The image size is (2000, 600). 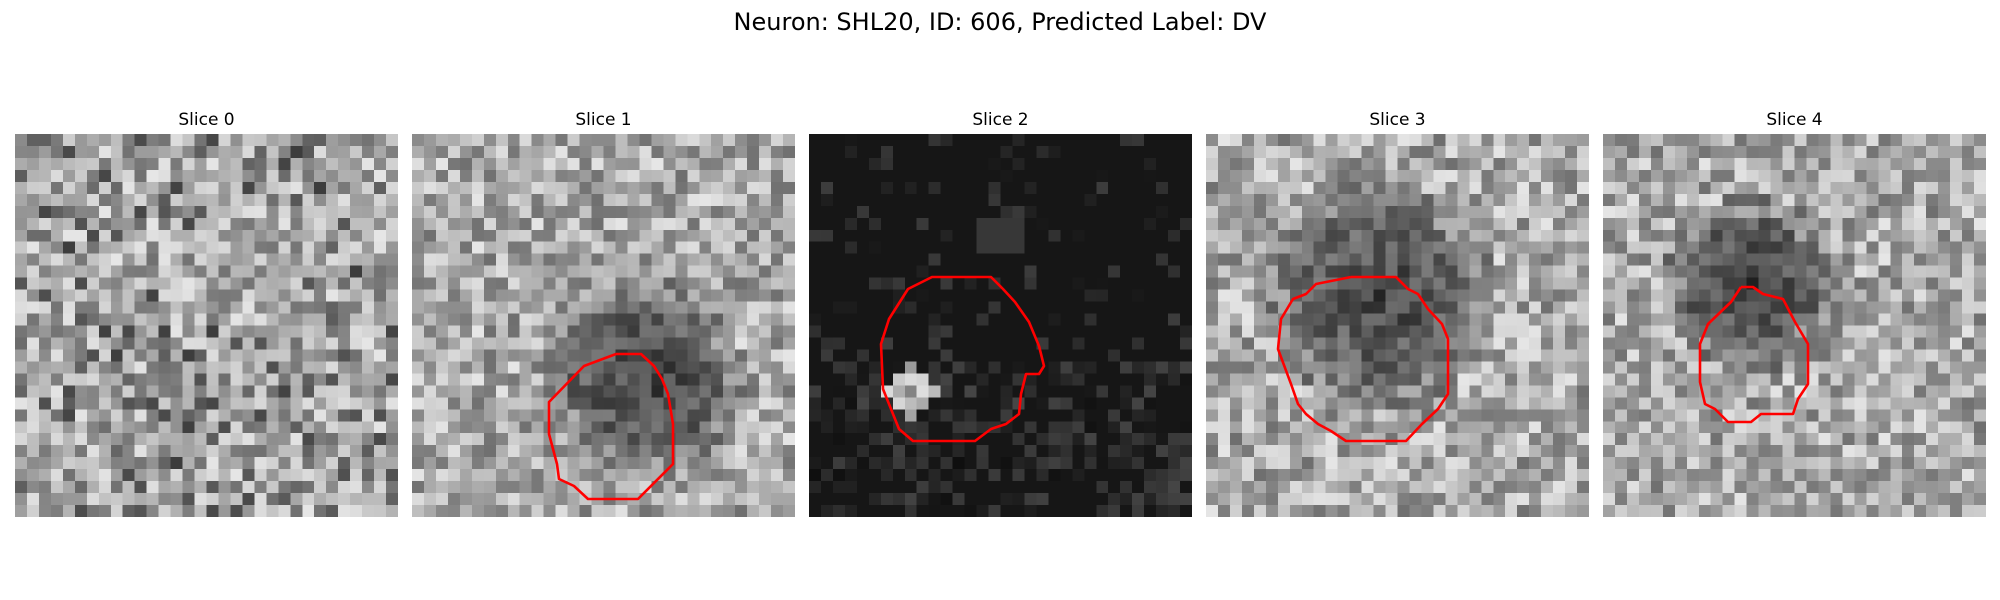 I want to click on slice-panel-0: Slice 0, so click(x=206, y=313).